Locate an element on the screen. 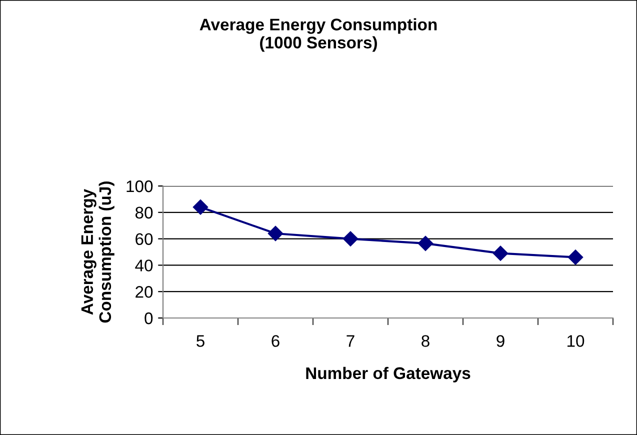 The image size is (637, 435). chart-title: Average Energy Consumption (1000 Sensors) is located at coordinates (318, 35).